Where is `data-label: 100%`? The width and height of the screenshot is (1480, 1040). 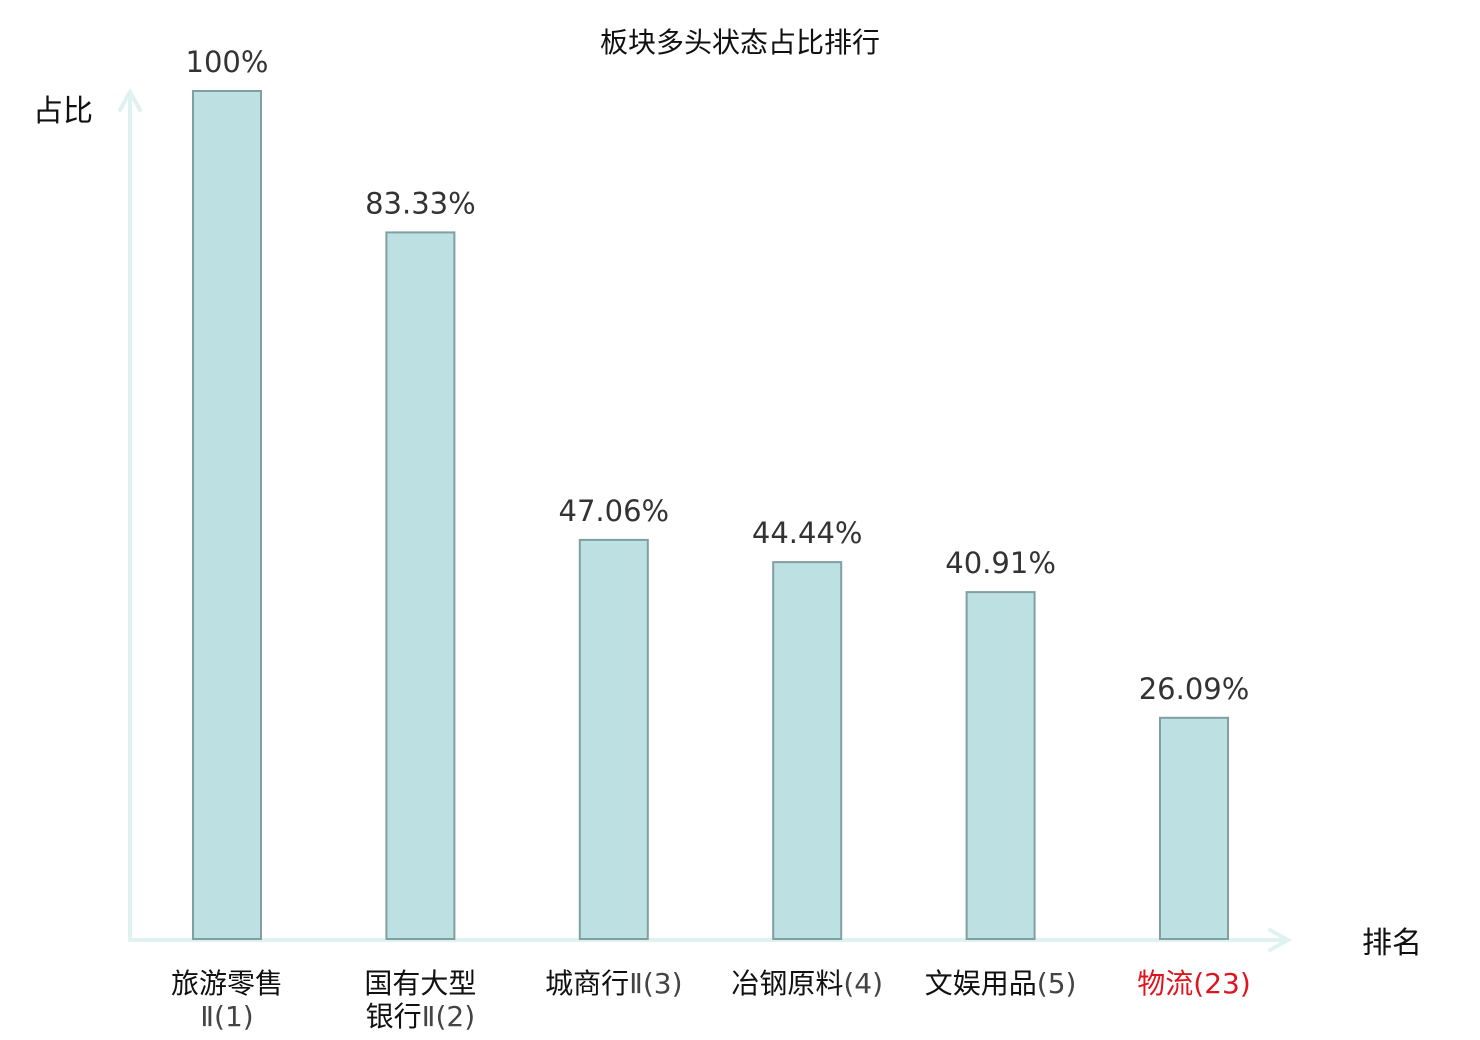
data-label: 100% is located at coordinates (227, 62).